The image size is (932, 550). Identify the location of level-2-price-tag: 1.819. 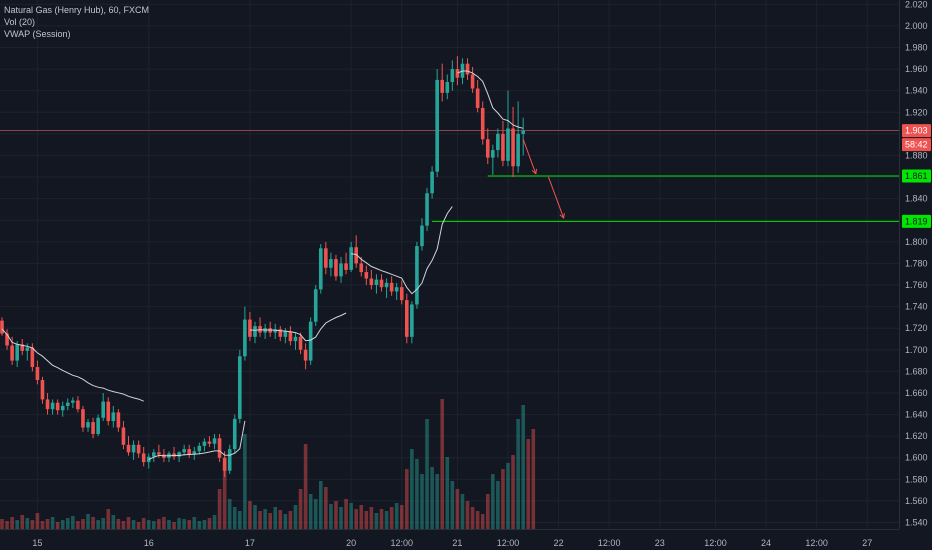
(916, 221).